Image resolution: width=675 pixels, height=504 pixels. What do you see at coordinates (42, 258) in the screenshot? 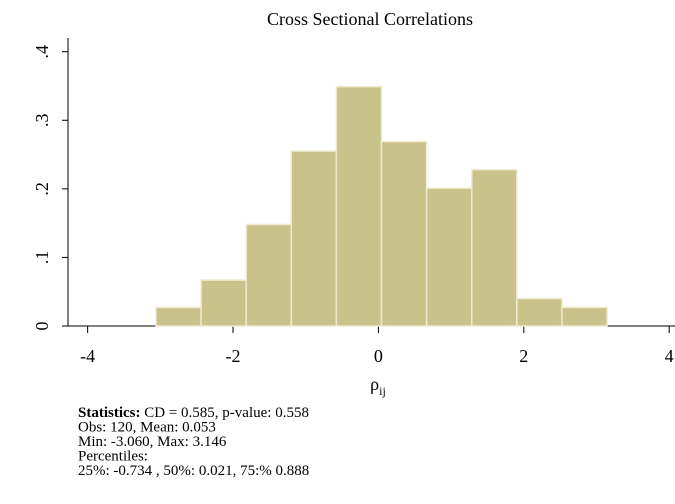
I see `y-tick-label: .1` at bounding box center [42, 258].